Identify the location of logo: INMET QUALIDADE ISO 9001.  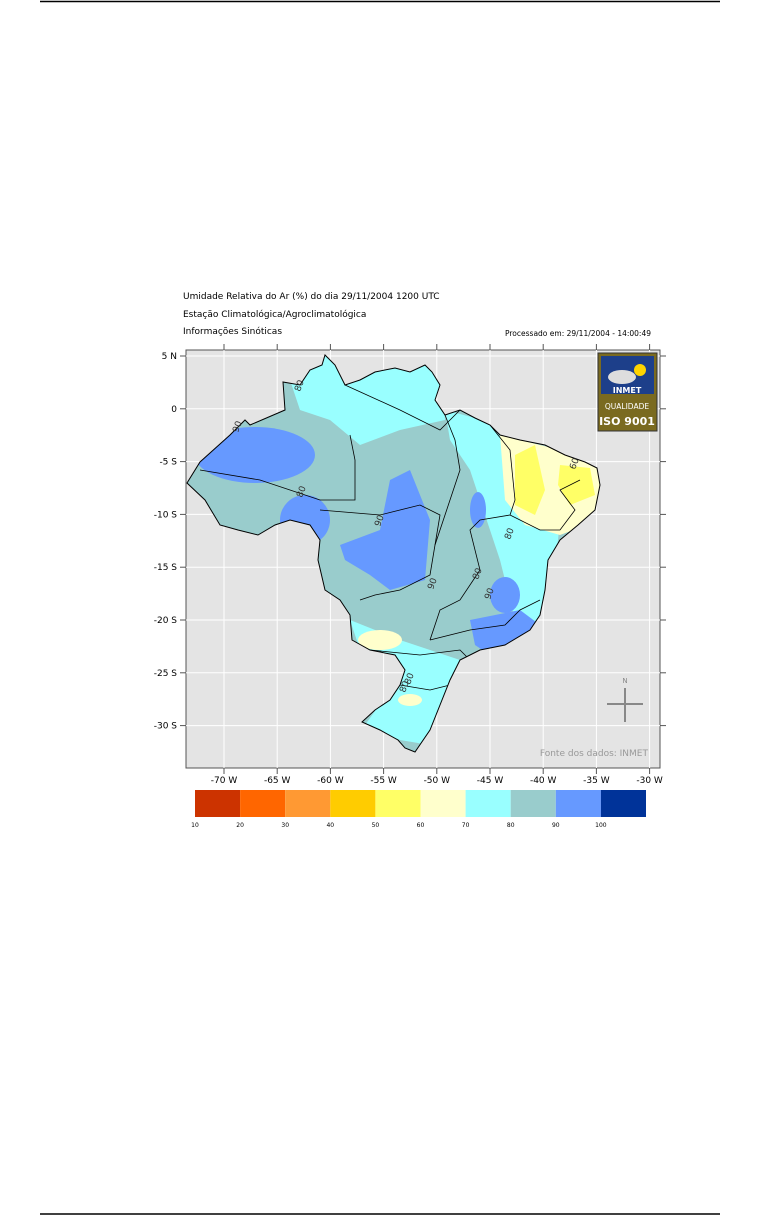
(627, 392).